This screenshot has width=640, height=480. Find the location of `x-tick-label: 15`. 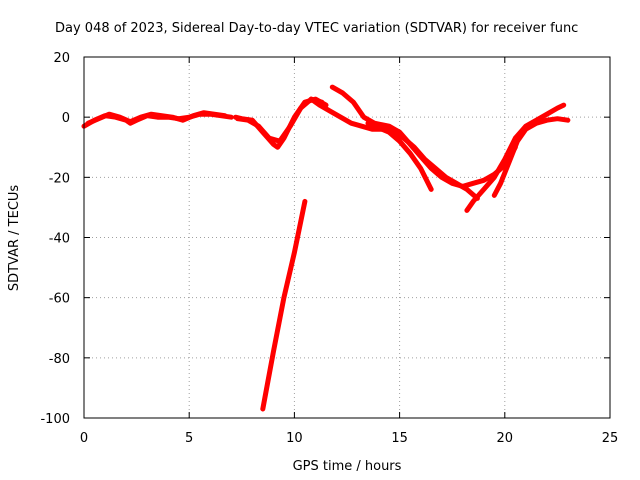

x-tick-label: 15 is located at coordinates (399, 438).